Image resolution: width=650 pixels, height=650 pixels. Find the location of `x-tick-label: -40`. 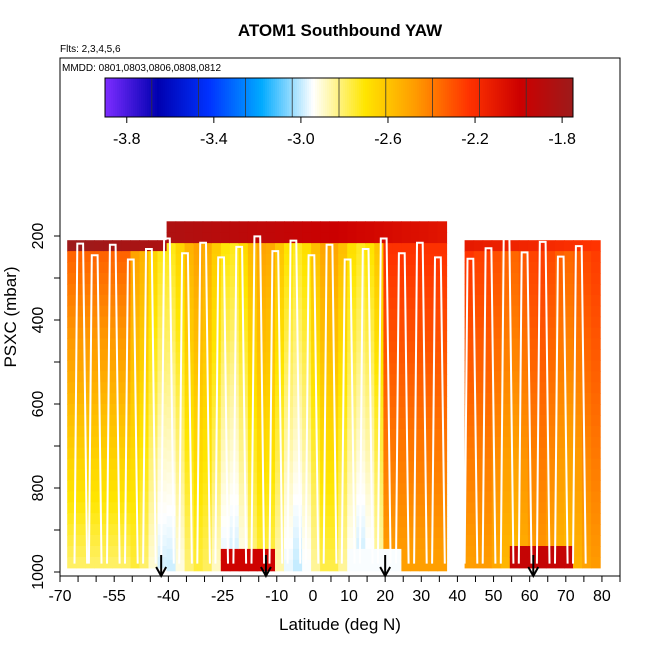

x-tick-label: -40 is located at coordinates (168, 596).